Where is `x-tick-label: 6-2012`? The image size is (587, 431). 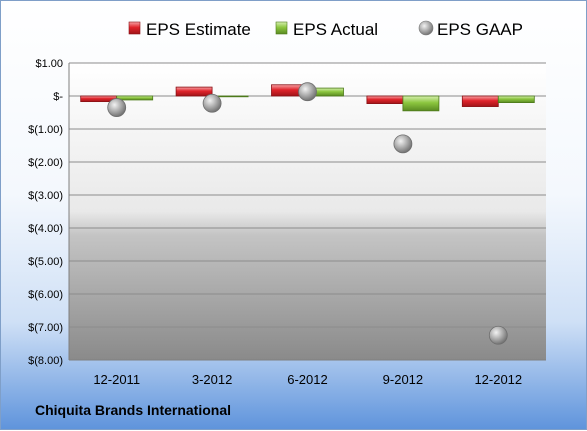
x-tick-label: 6-2012 is located at coordinates (307, 379).